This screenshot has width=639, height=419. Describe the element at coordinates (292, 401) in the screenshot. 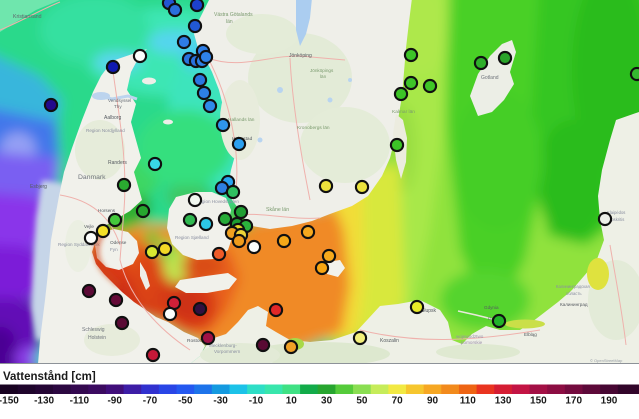

I see `svg-text: 10` at that location.